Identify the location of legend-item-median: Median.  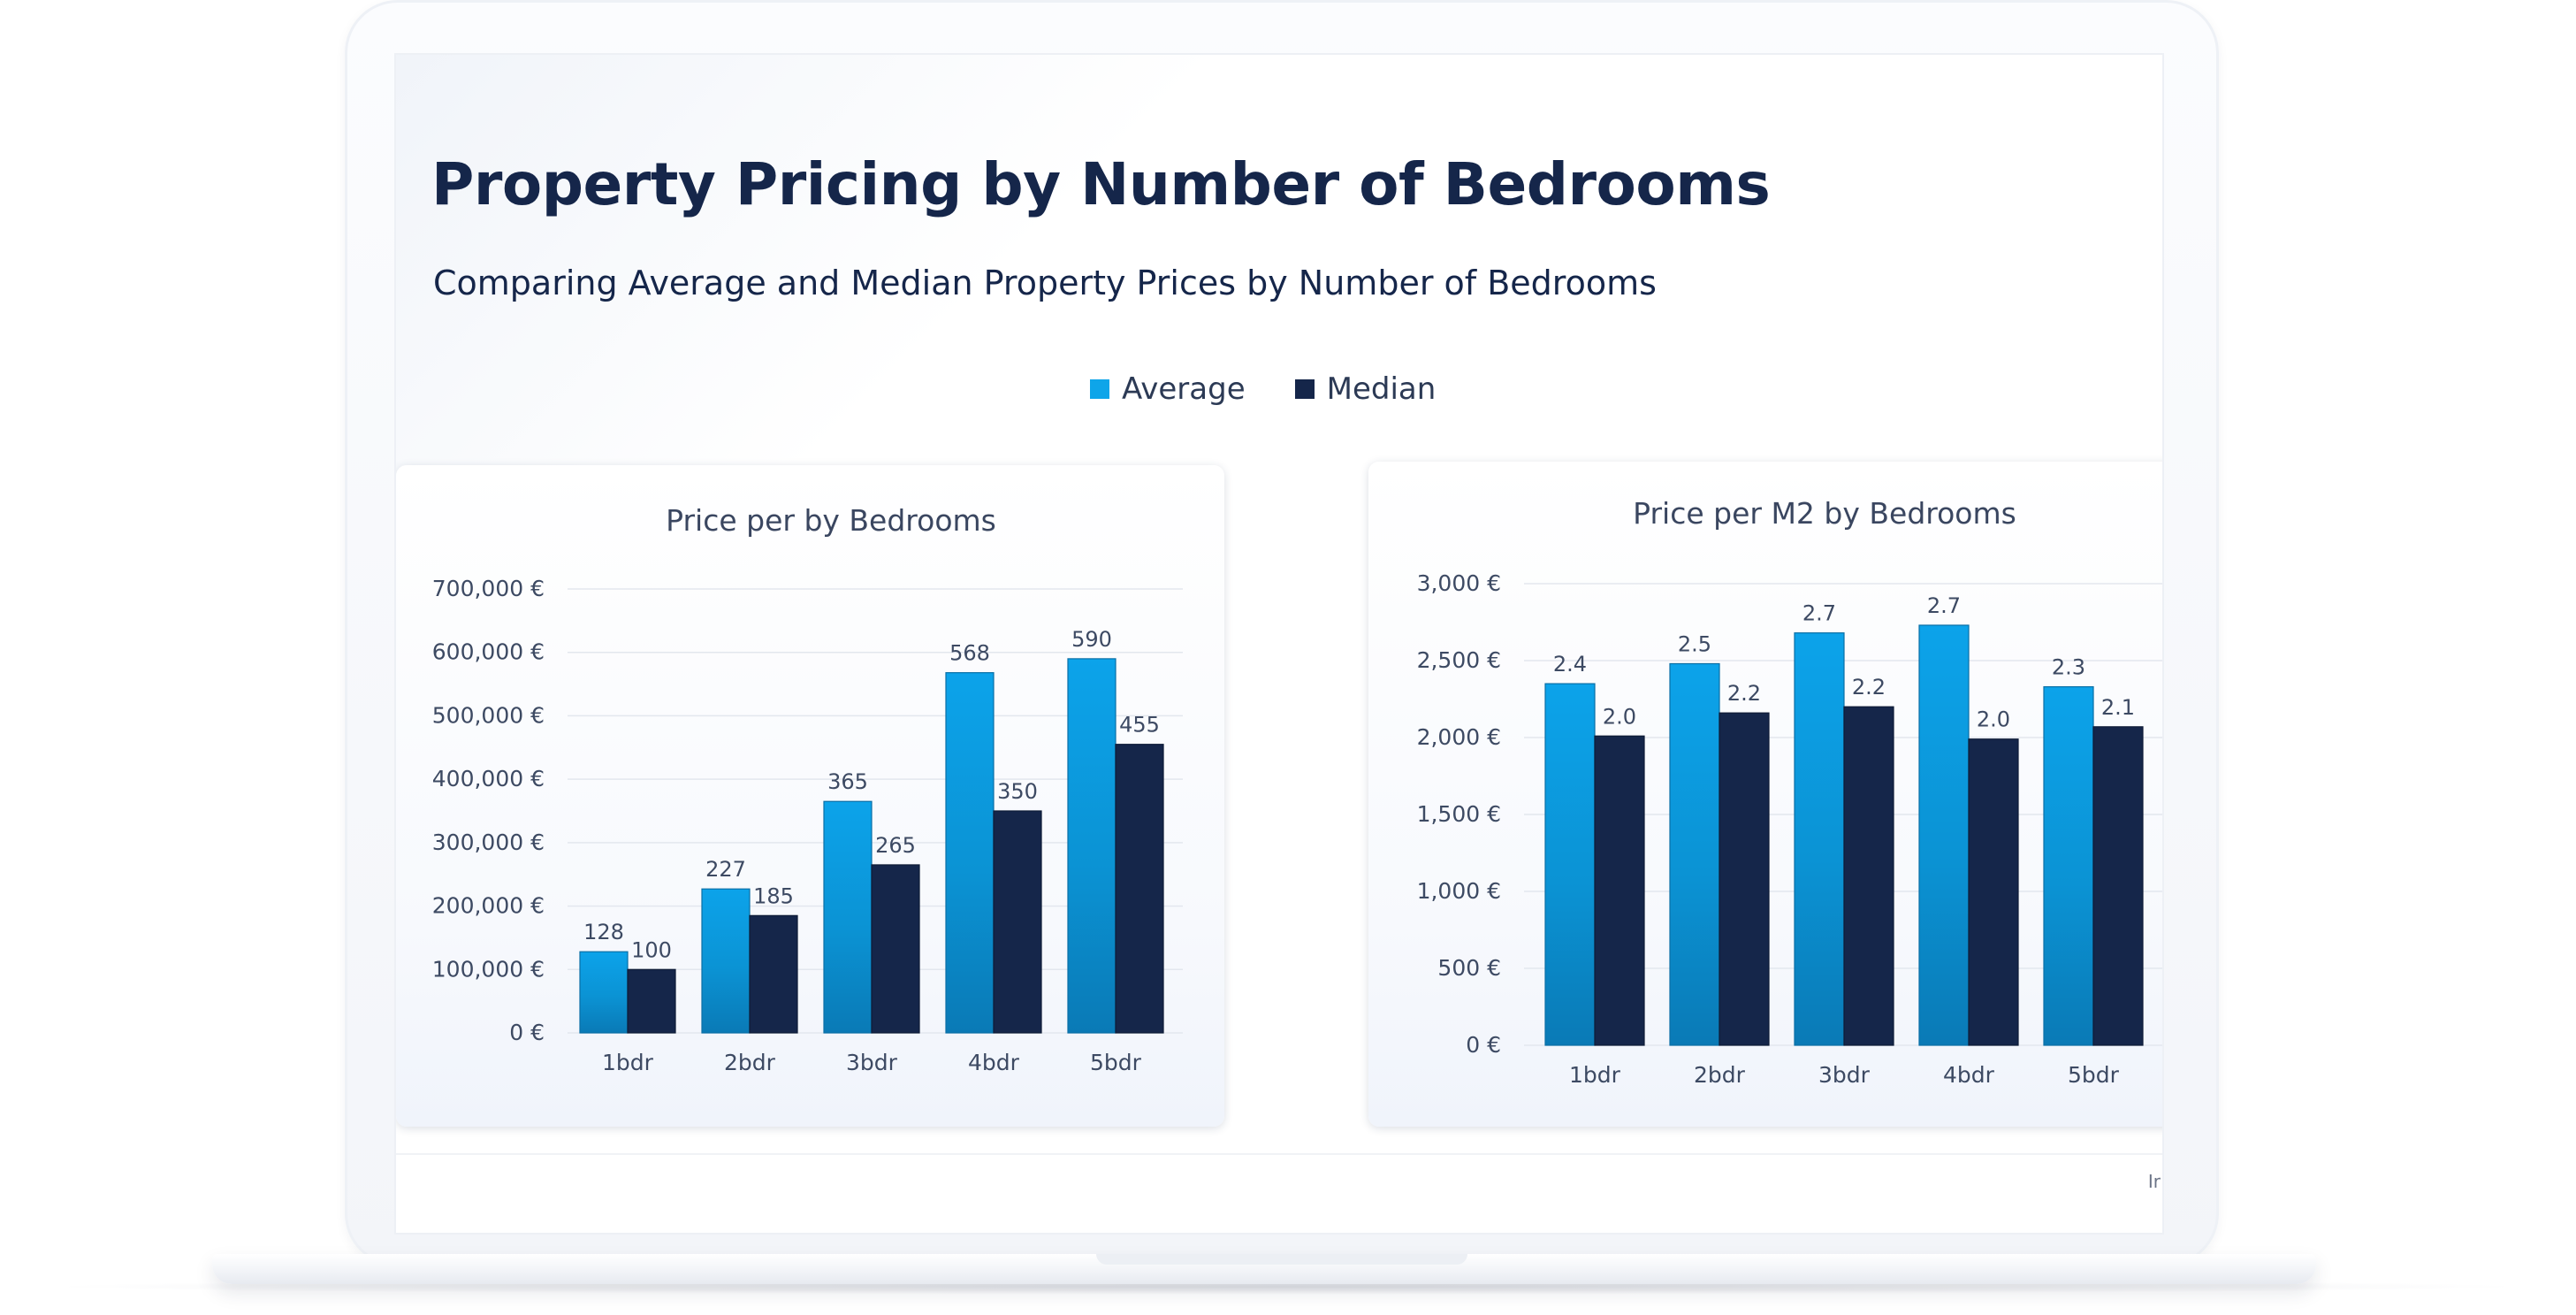
(1365, 389).